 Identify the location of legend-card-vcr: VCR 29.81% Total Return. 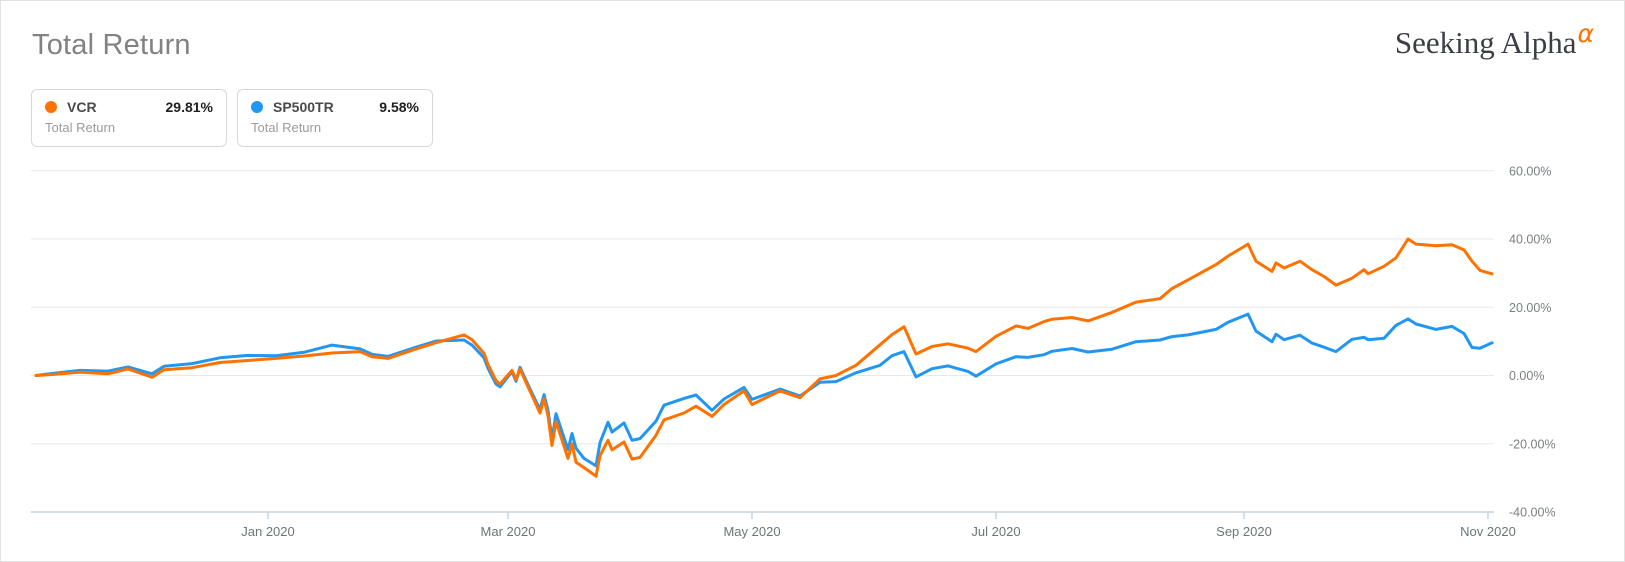
(129, 118).